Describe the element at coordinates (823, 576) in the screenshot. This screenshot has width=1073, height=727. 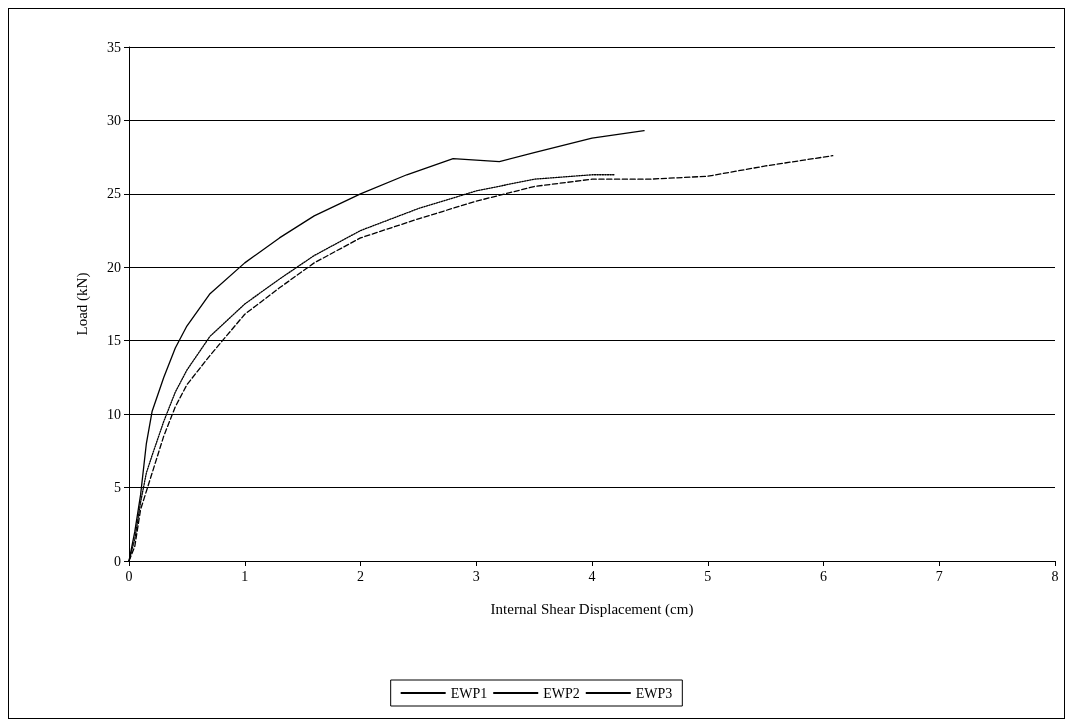
I see `x-tick-label: 6` at that location.